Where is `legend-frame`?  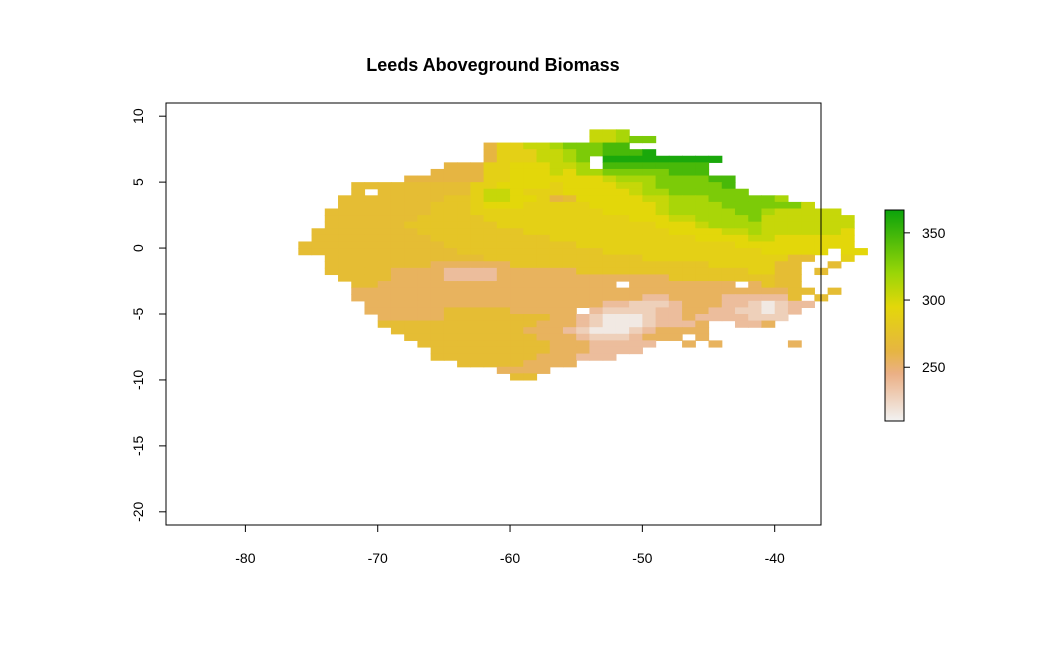
legend-frame is located at coordinates (894, 315).